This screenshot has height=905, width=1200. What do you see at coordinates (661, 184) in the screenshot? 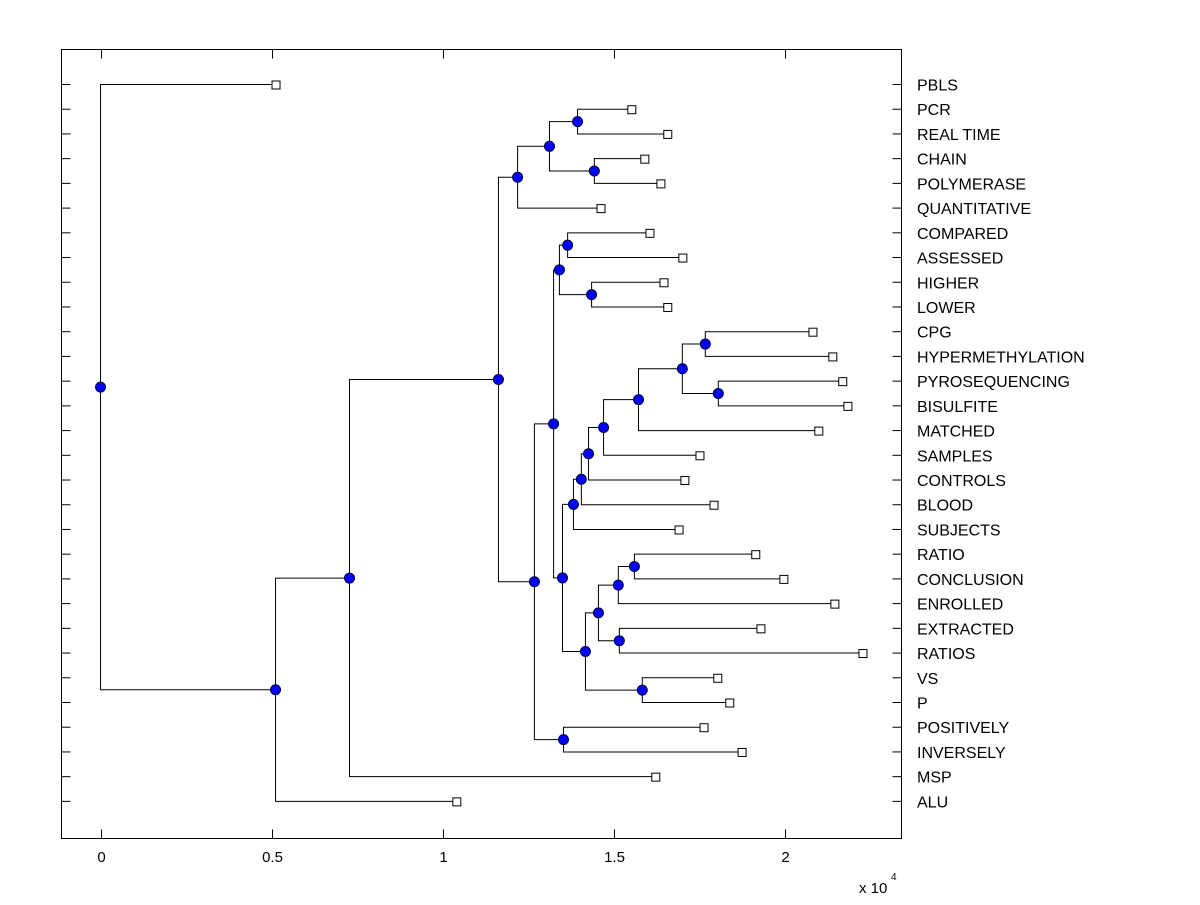
I see `leaf-marker-polymerase` at bounding box center [661, 184].